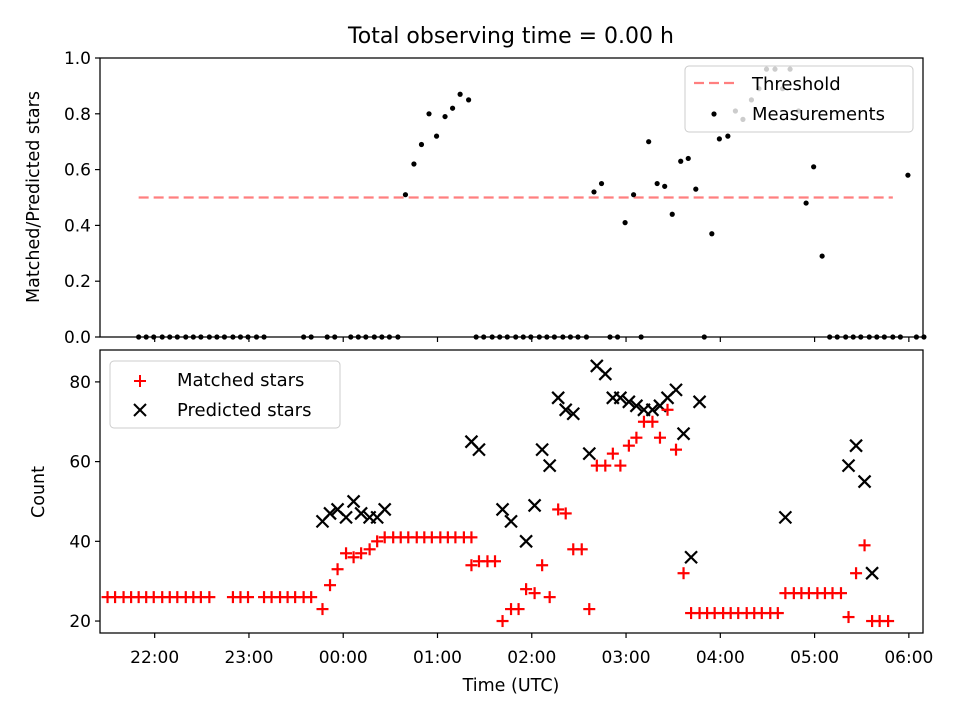 The height and width of the screenshot is (724, 960). Describe the element at coordinates (82, 198) in the screenshot. I see `top-y-axis: 0.0 0.2 0.4 0.6 0.8 1.0` at that location.